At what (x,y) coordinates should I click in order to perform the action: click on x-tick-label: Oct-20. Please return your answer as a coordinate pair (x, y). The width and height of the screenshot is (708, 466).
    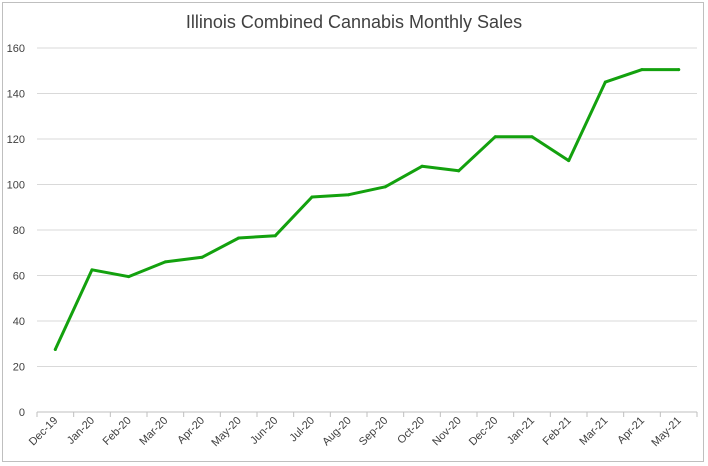
    Looking at the image, I should click on (411, 431).